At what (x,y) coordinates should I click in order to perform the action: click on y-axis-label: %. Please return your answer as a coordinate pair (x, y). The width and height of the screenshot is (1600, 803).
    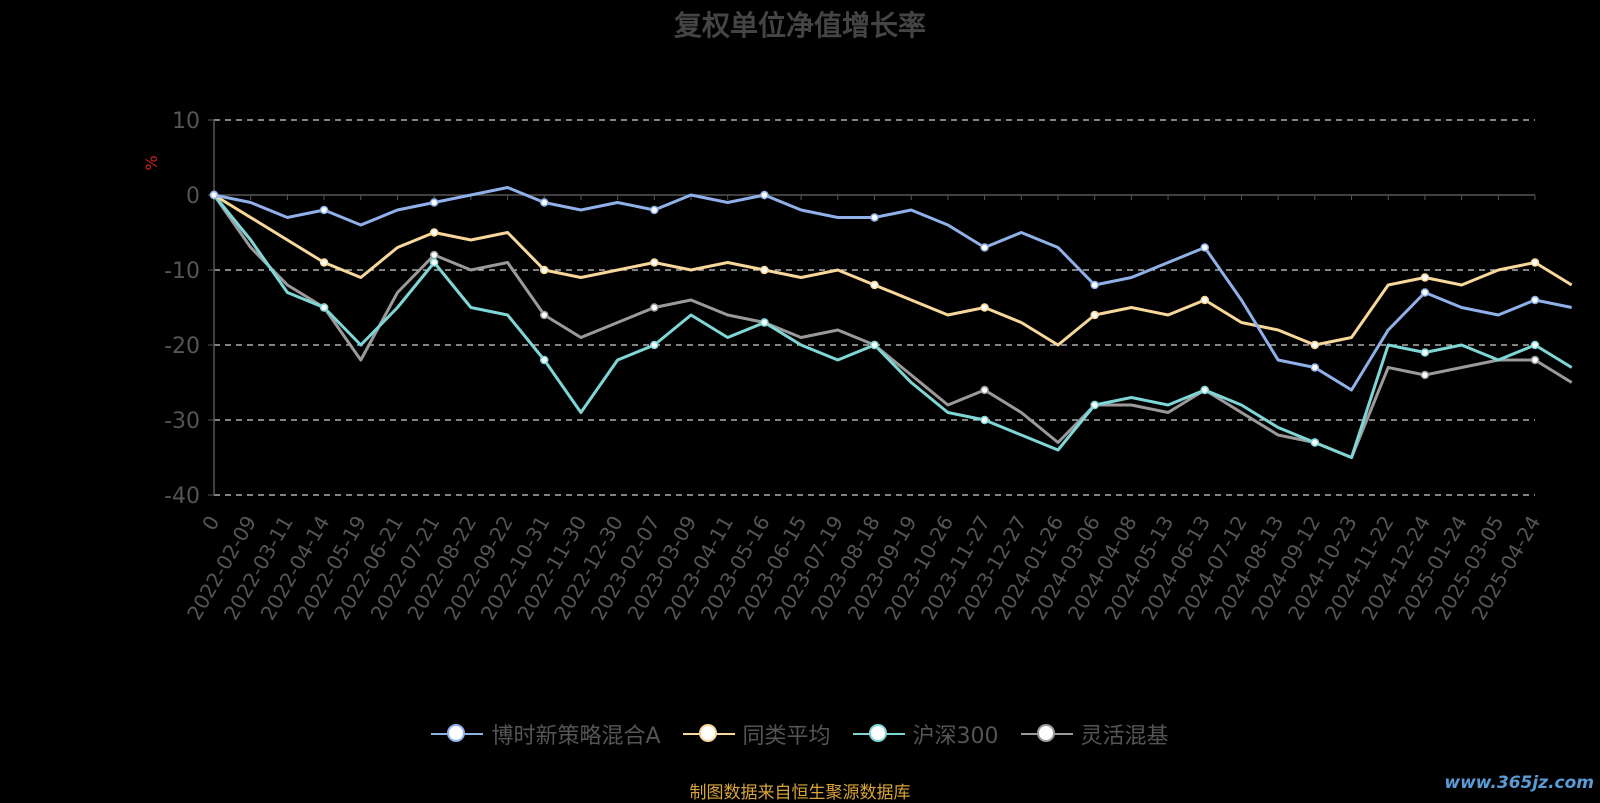
    Looking at the image, I should click on (151, 162).